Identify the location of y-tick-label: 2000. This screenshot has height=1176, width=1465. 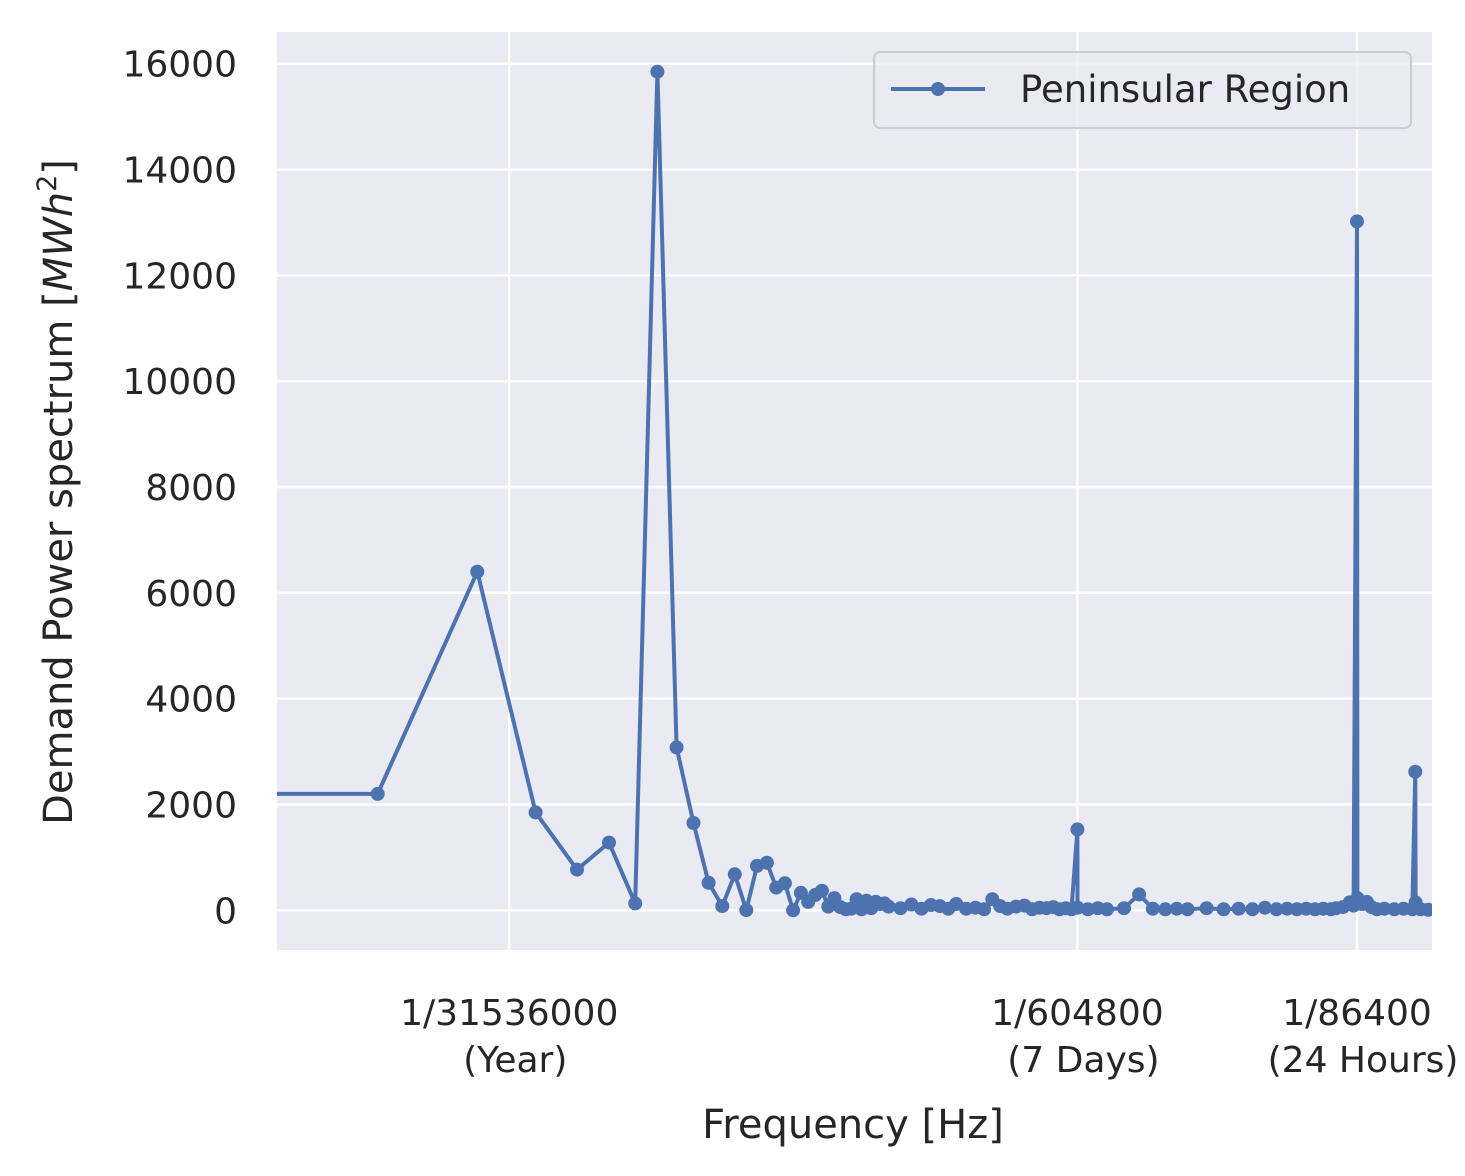
(191, 805).